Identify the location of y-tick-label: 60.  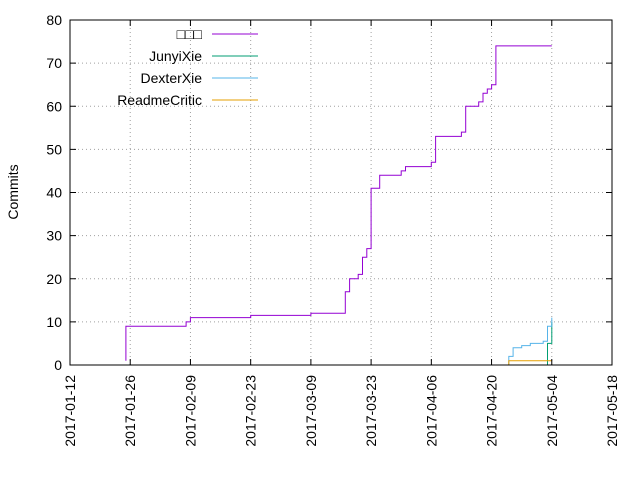
(54, 106).